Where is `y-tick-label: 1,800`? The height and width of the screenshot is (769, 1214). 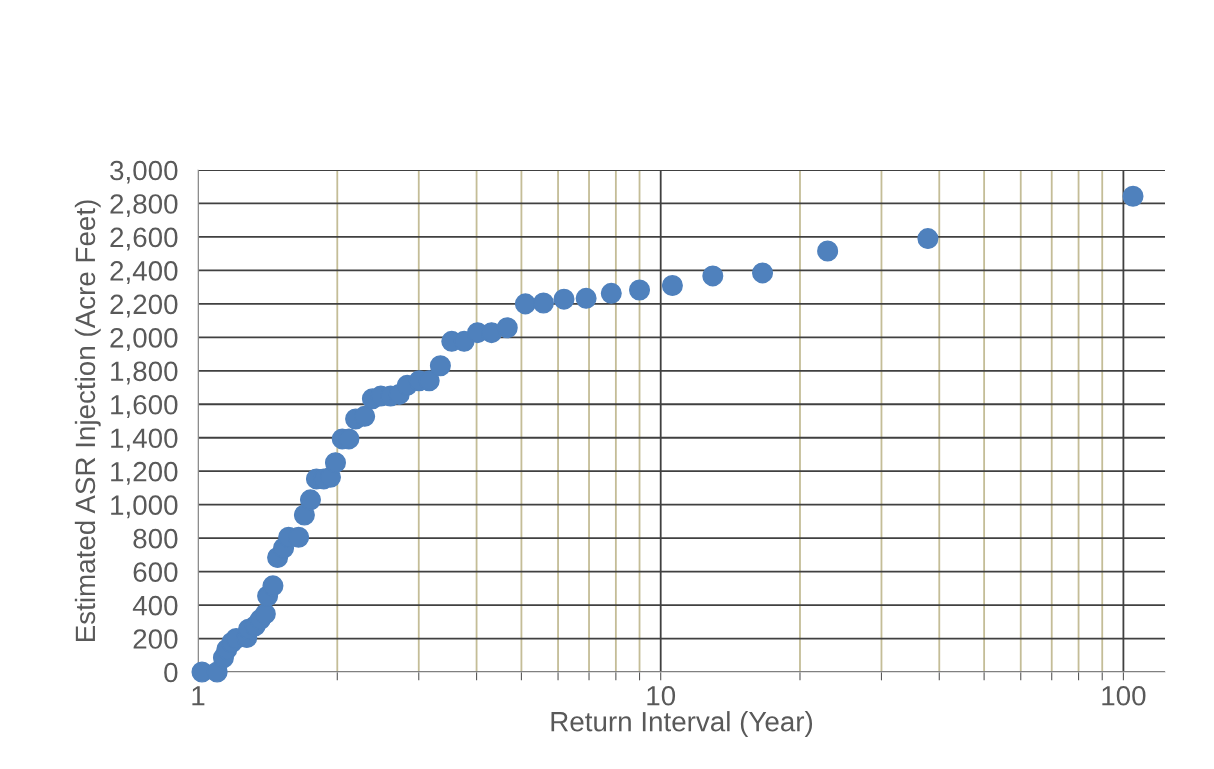 y-tick-label: 1,800 is located at coordinates (144, 373).